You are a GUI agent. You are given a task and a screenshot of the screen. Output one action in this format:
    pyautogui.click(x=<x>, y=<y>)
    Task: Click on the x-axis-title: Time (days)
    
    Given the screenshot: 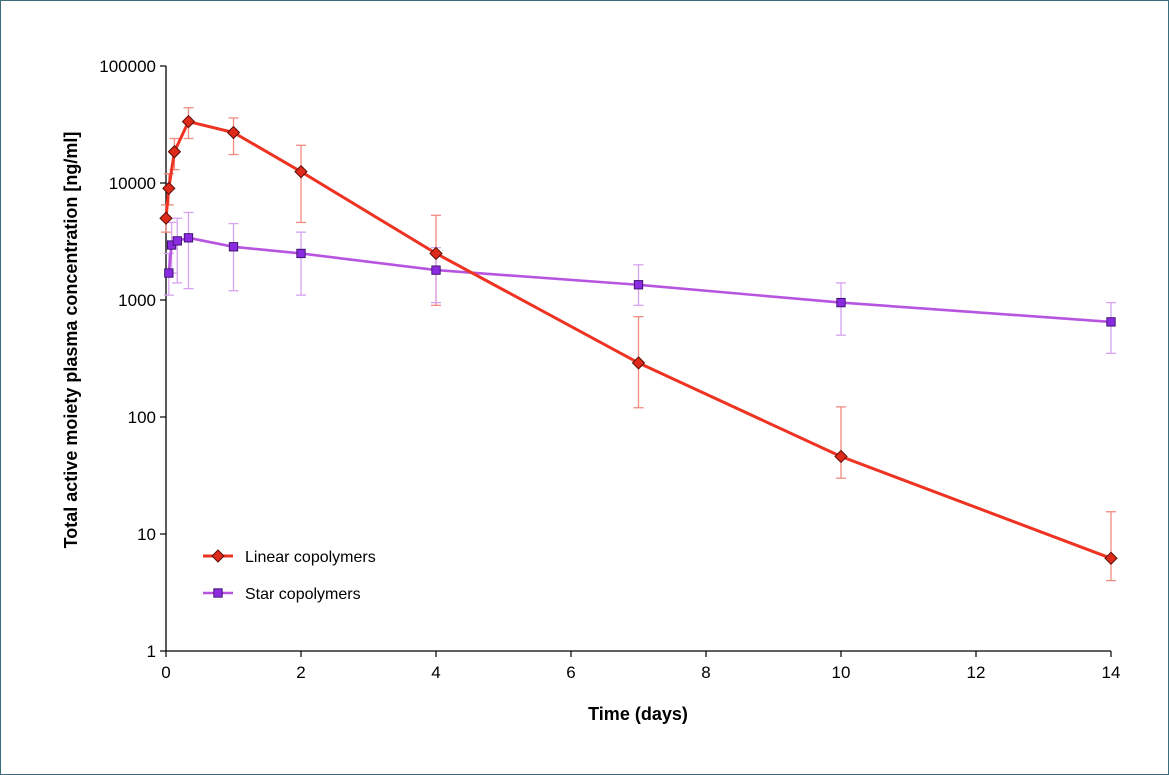 What is the action you would take?
    pyautogui.click(x=638, y=714)
    